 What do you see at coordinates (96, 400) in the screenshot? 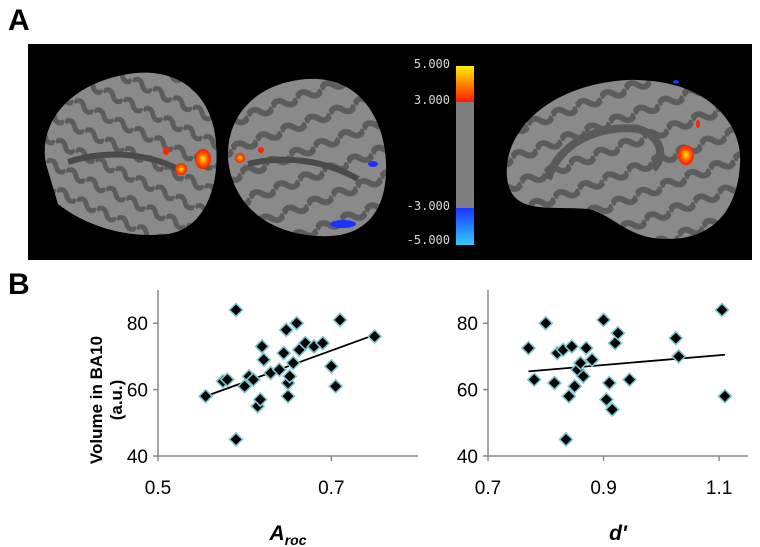
I see `y-axis-title-line1: Volume in BA10` at bounding box center [96, 400].